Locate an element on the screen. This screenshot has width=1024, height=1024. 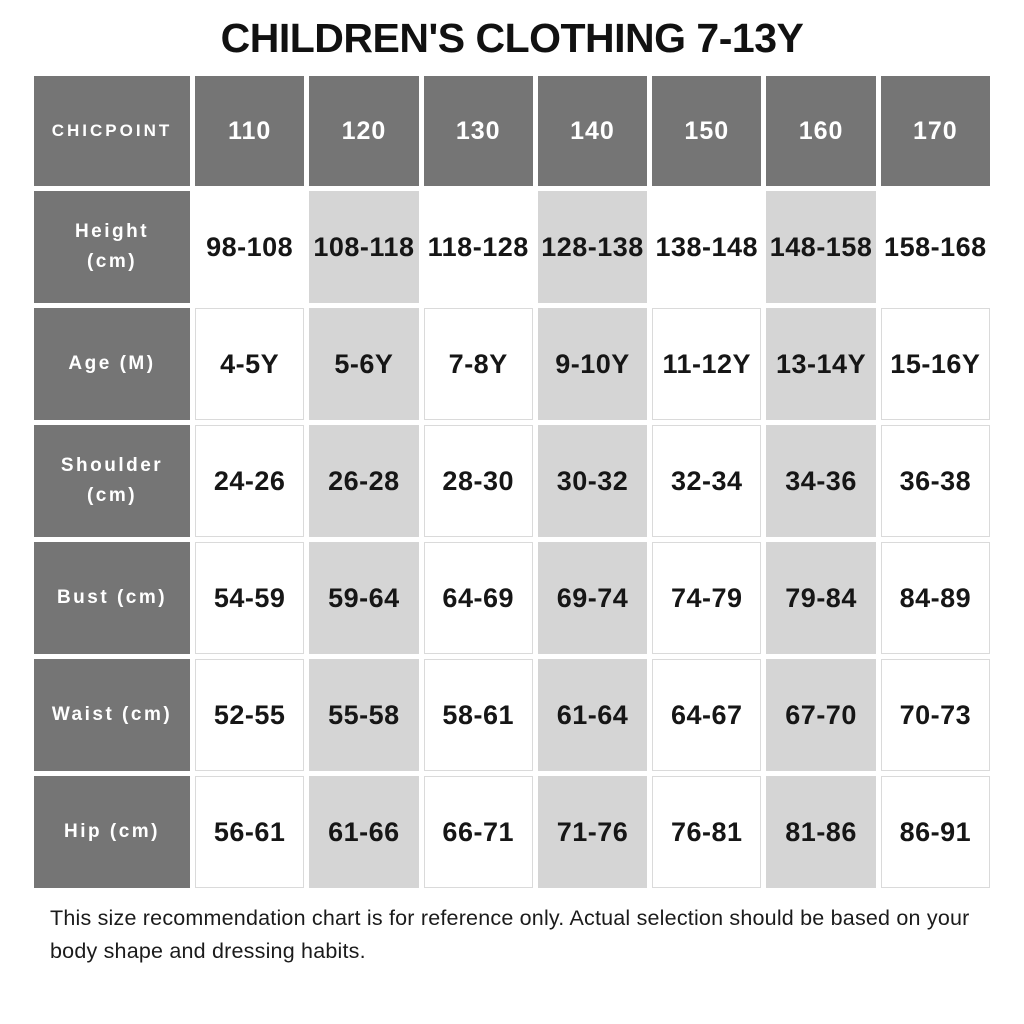
table-cell: 69-74 is located at coordinates (592, 598).